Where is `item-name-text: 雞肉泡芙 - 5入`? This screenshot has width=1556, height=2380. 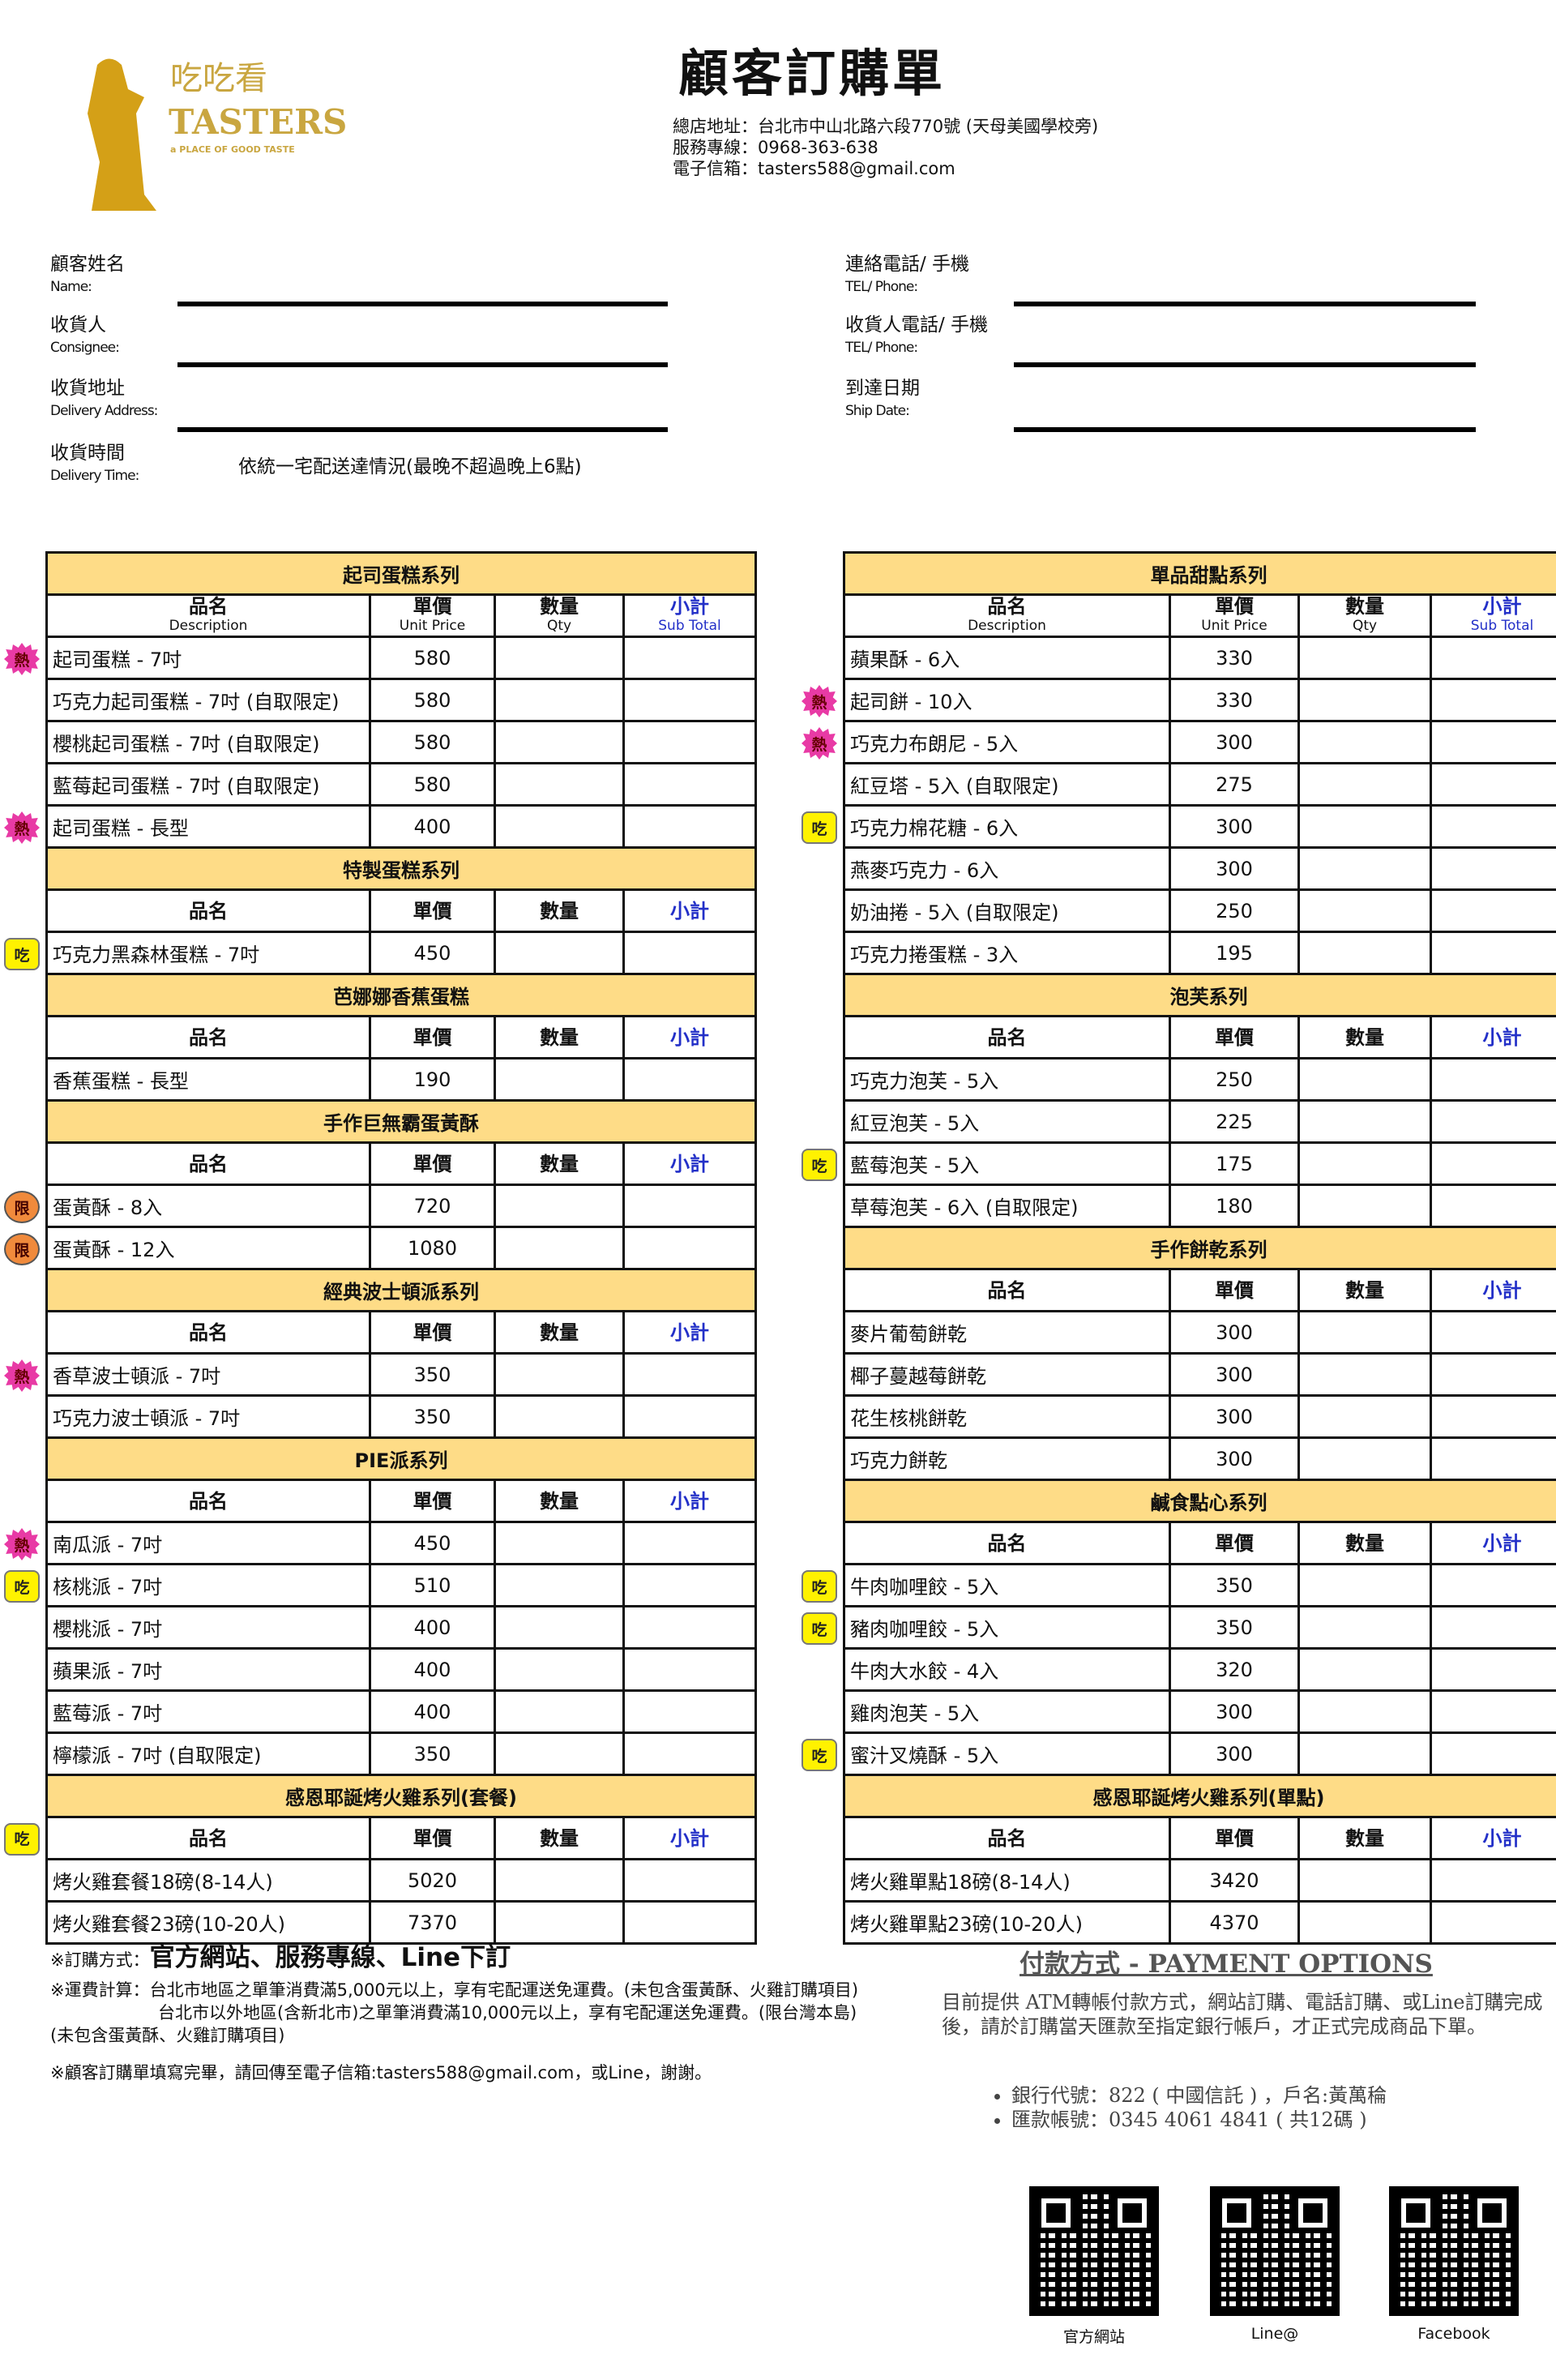 item-name-text: 雞肉泡芙 - 5入 is located at coordinates (915, 1713).